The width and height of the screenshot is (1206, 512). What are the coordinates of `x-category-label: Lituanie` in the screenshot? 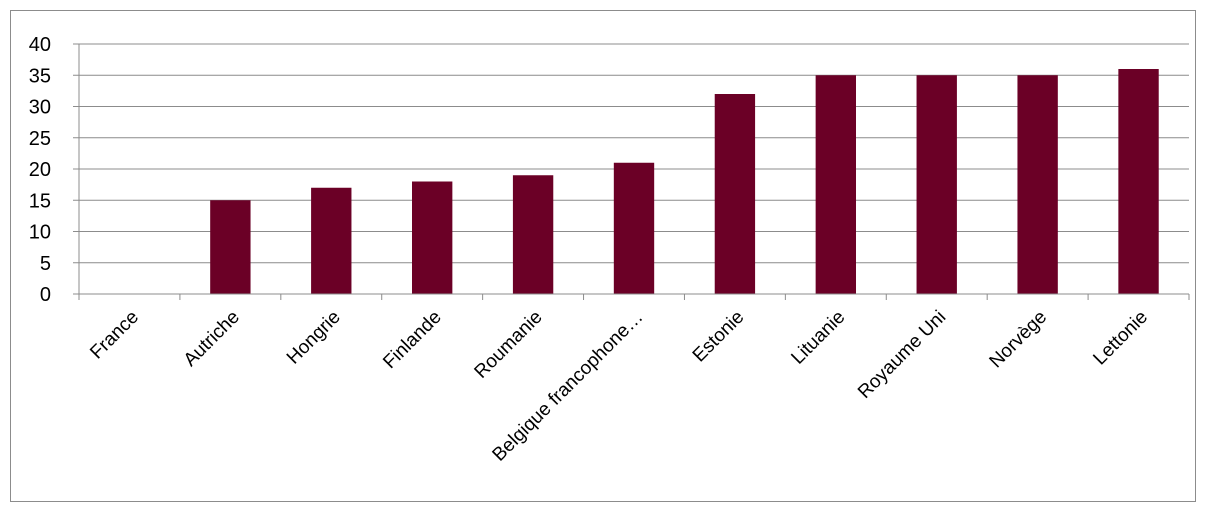 It's located at (818, 338).